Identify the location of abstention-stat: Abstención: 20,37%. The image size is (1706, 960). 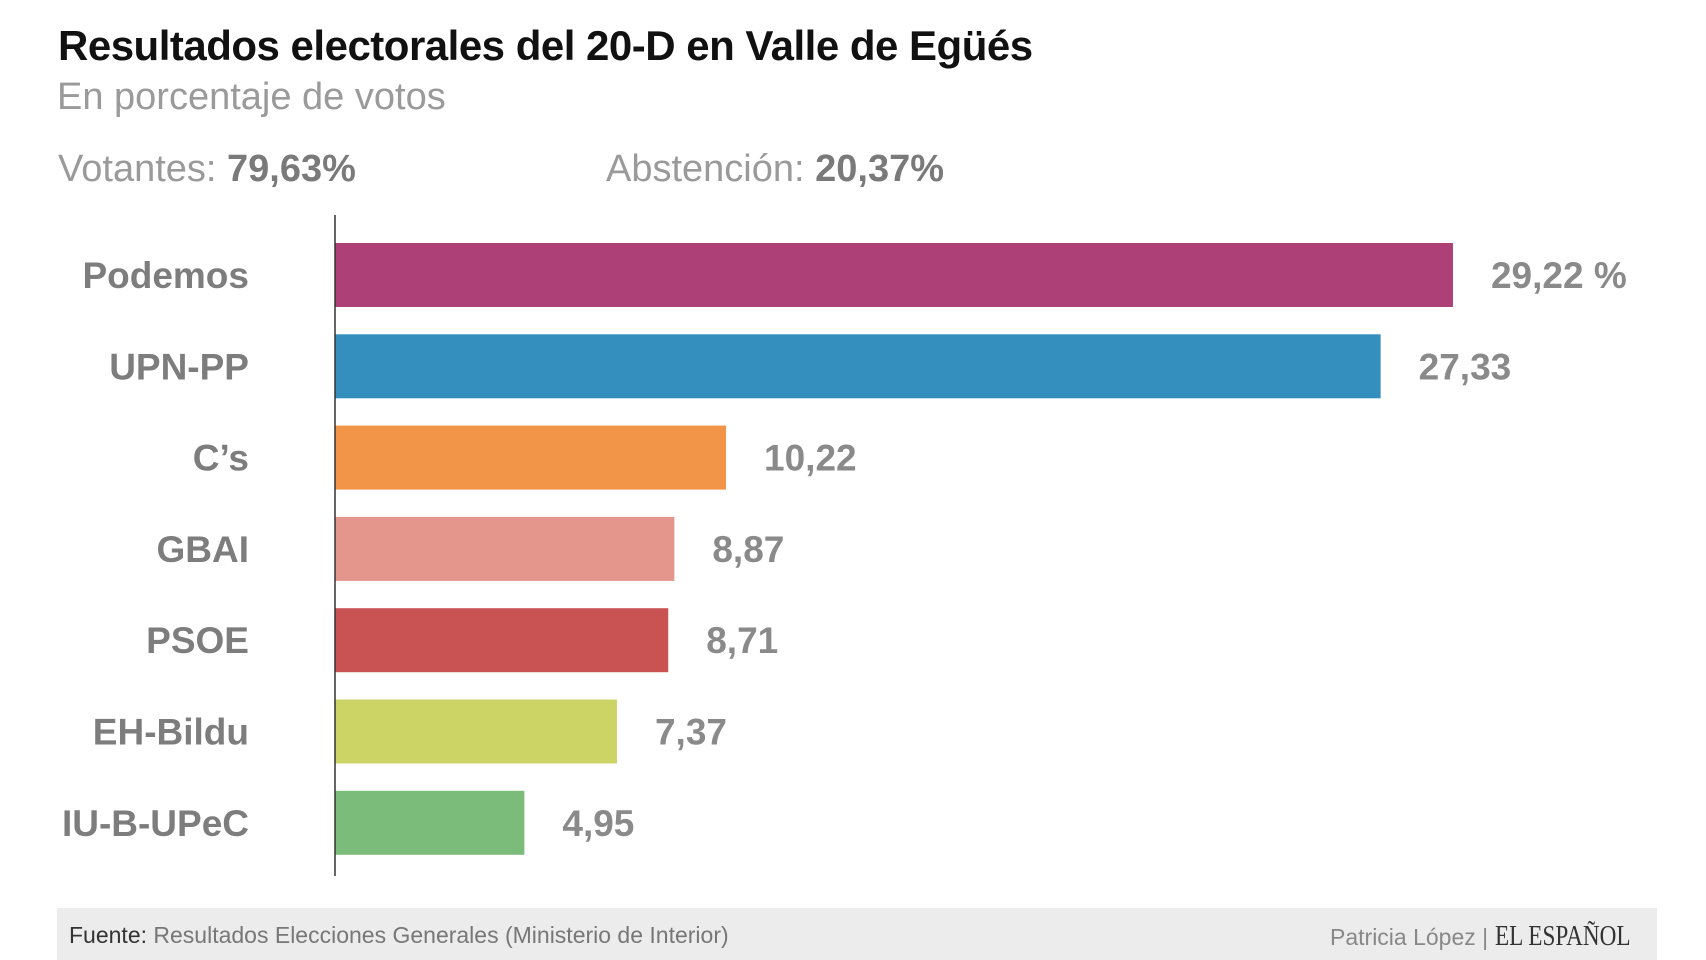
(775, 169).